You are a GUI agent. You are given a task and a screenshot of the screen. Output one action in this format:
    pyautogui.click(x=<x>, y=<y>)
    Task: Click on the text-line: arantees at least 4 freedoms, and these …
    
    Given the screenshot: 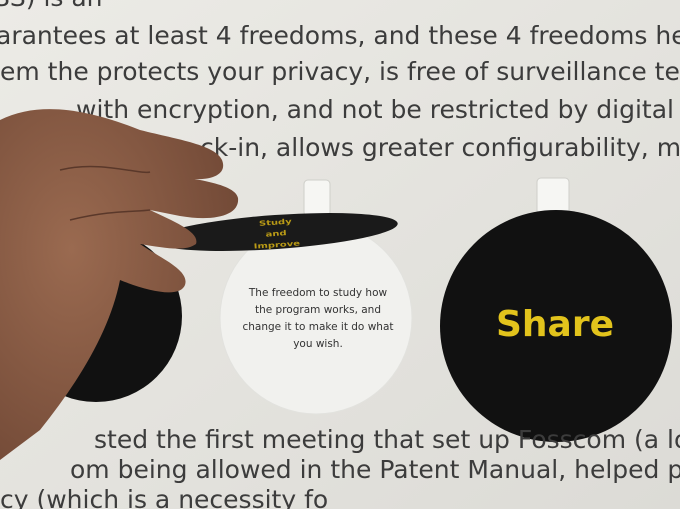 What is the action you would take?
    pyautogui.click(x=340, y=35)
    